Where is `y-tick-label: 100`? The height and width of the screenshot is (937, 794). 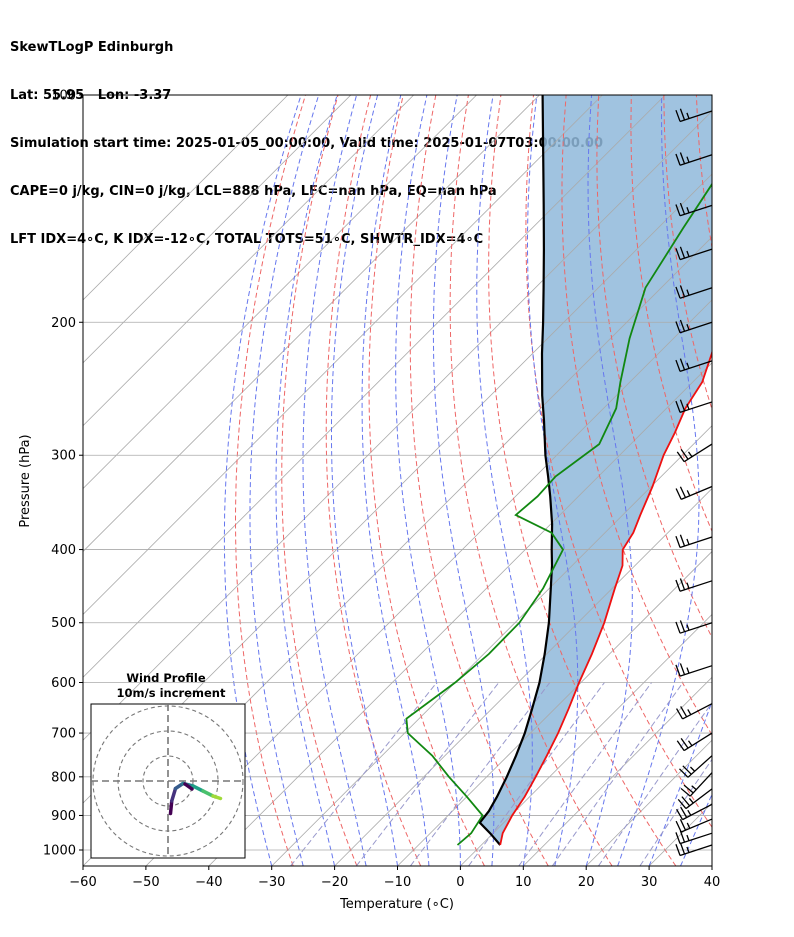
y-tick-label: 100 is located at coordinates (63, 96).